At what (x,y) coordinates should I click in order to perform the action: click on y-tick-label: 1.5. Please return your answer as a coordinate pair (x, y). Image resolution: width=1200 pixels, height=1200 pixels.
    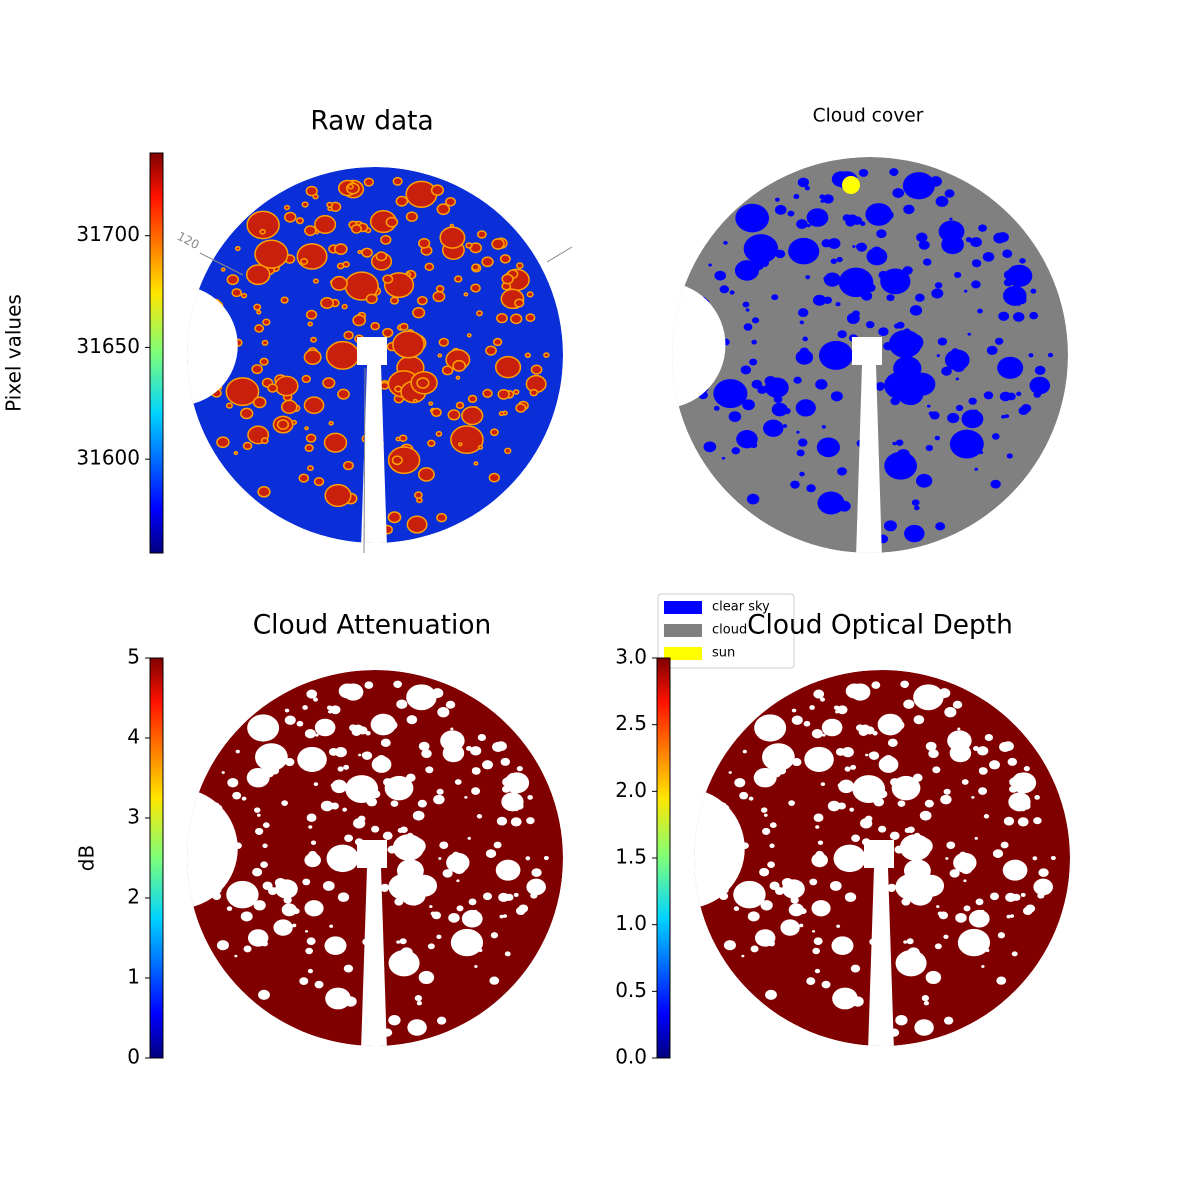
    Looking at the image, I should click on (631, 857).